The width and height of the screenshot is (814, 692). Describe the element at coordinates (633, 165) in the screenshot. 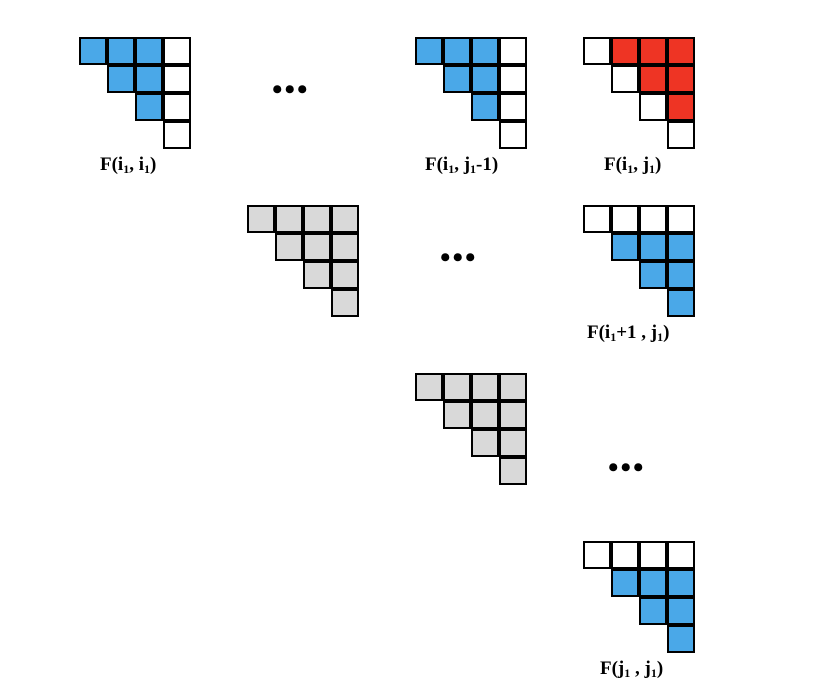

I see `label-f-i1-j1: F(i1, j1)` at that location.